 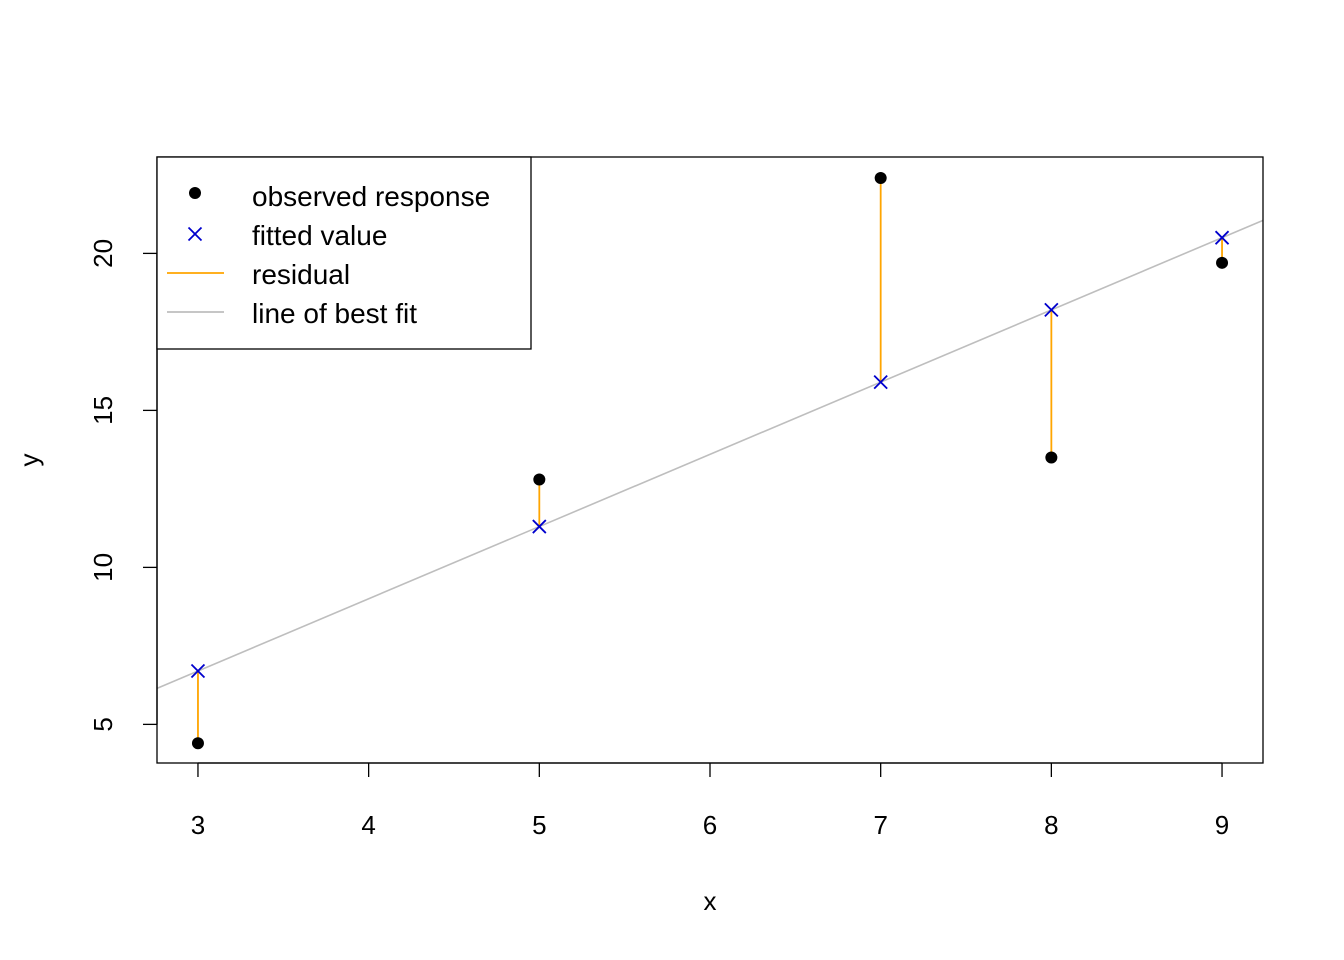 What do you see at coordinates (301, 274) in the screenshot?
I see `legend-label: residual` at bounding box center [301, 274].